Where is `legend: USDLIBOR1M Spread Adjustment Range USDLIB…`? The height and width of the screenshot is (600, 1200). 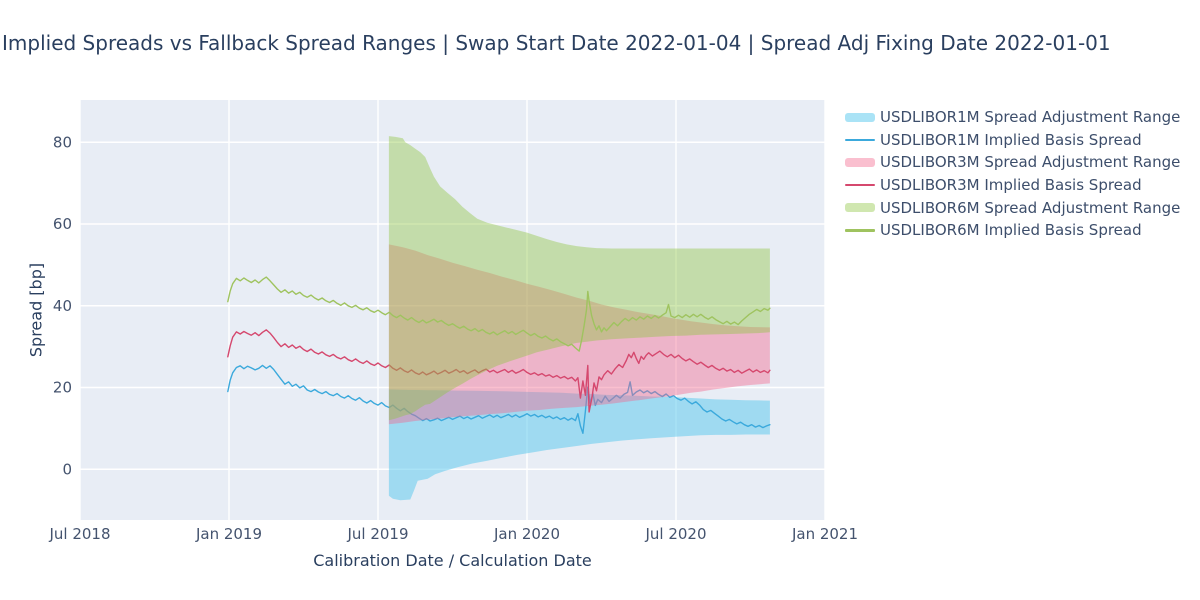 legend: USDLIBOR1M Spread Adjustment Range USDLIB… is located at coordinates (1012, 174).